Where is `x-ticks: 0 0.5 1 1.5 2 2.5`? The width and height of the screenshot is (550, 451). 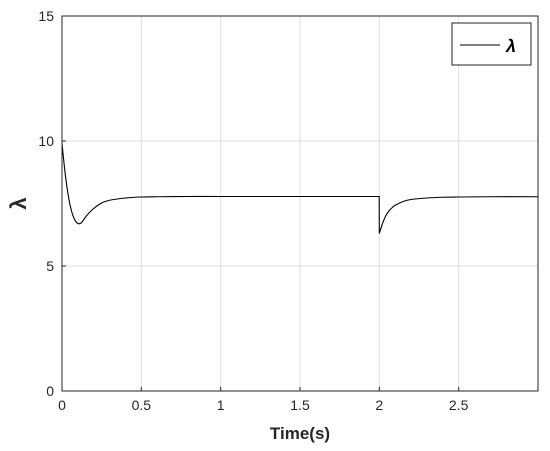 x-ticks: 0 0.5 1 1.5 2 2.5 is located at coordinates (263, 400).